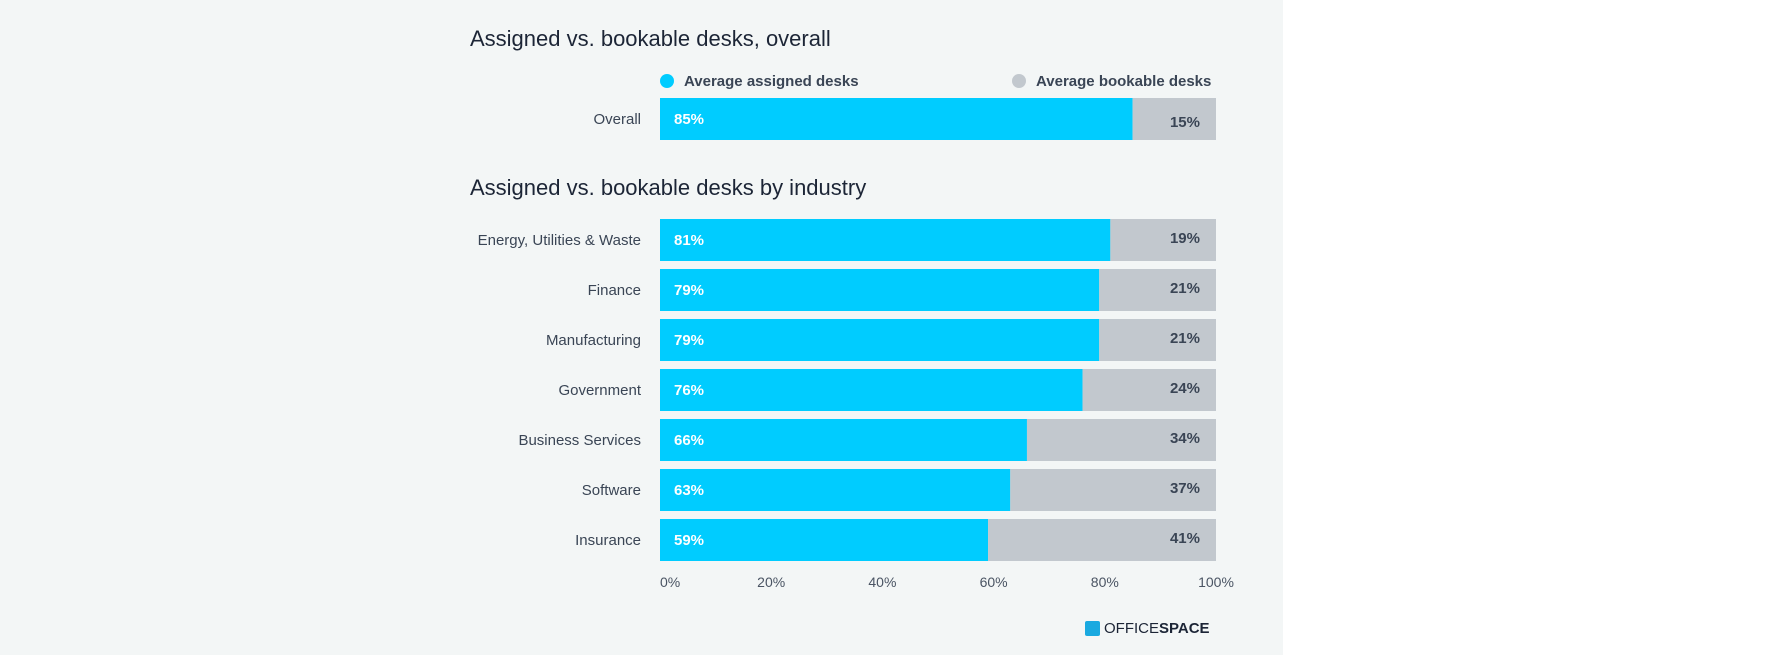 The height and width of the screenshot is (655, 1792). I want to click on bar-assigned-manufacturing, so click(880, 340).